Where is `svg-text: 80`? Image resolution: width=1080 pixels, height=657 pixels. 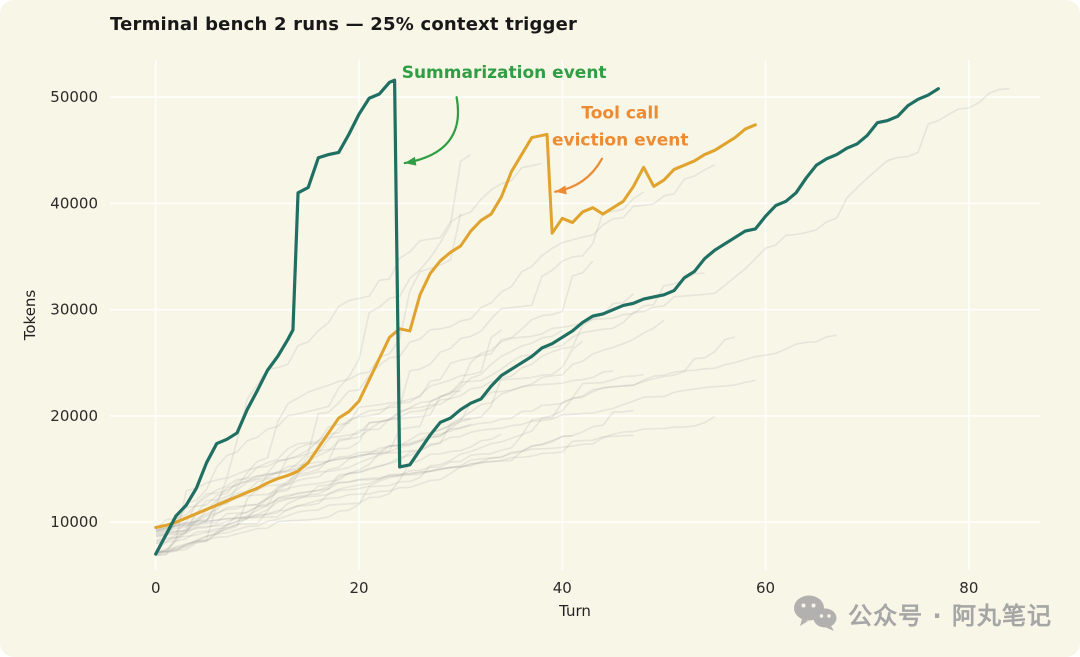 svg-text: 80 is located at coordinates (968, 588).